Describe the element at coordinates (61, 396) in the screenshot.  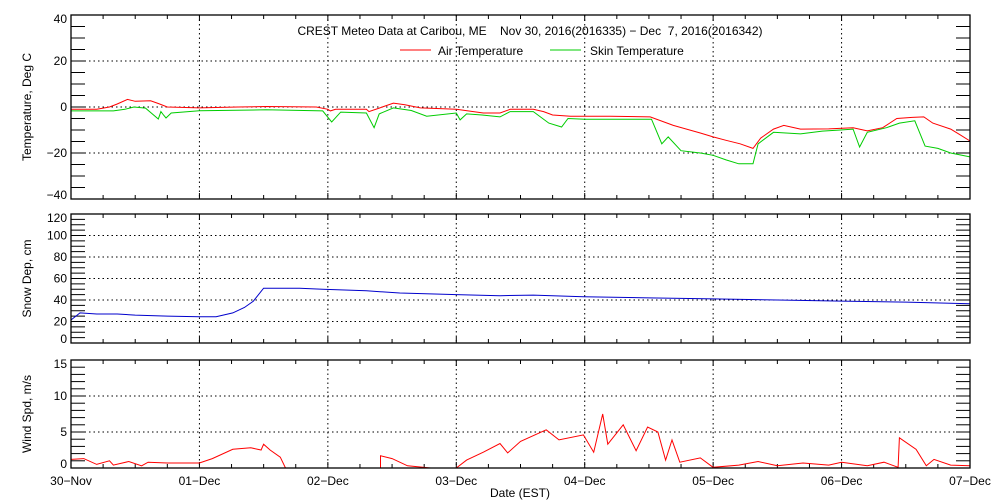
I see `y-tick-label: 10` at that location.